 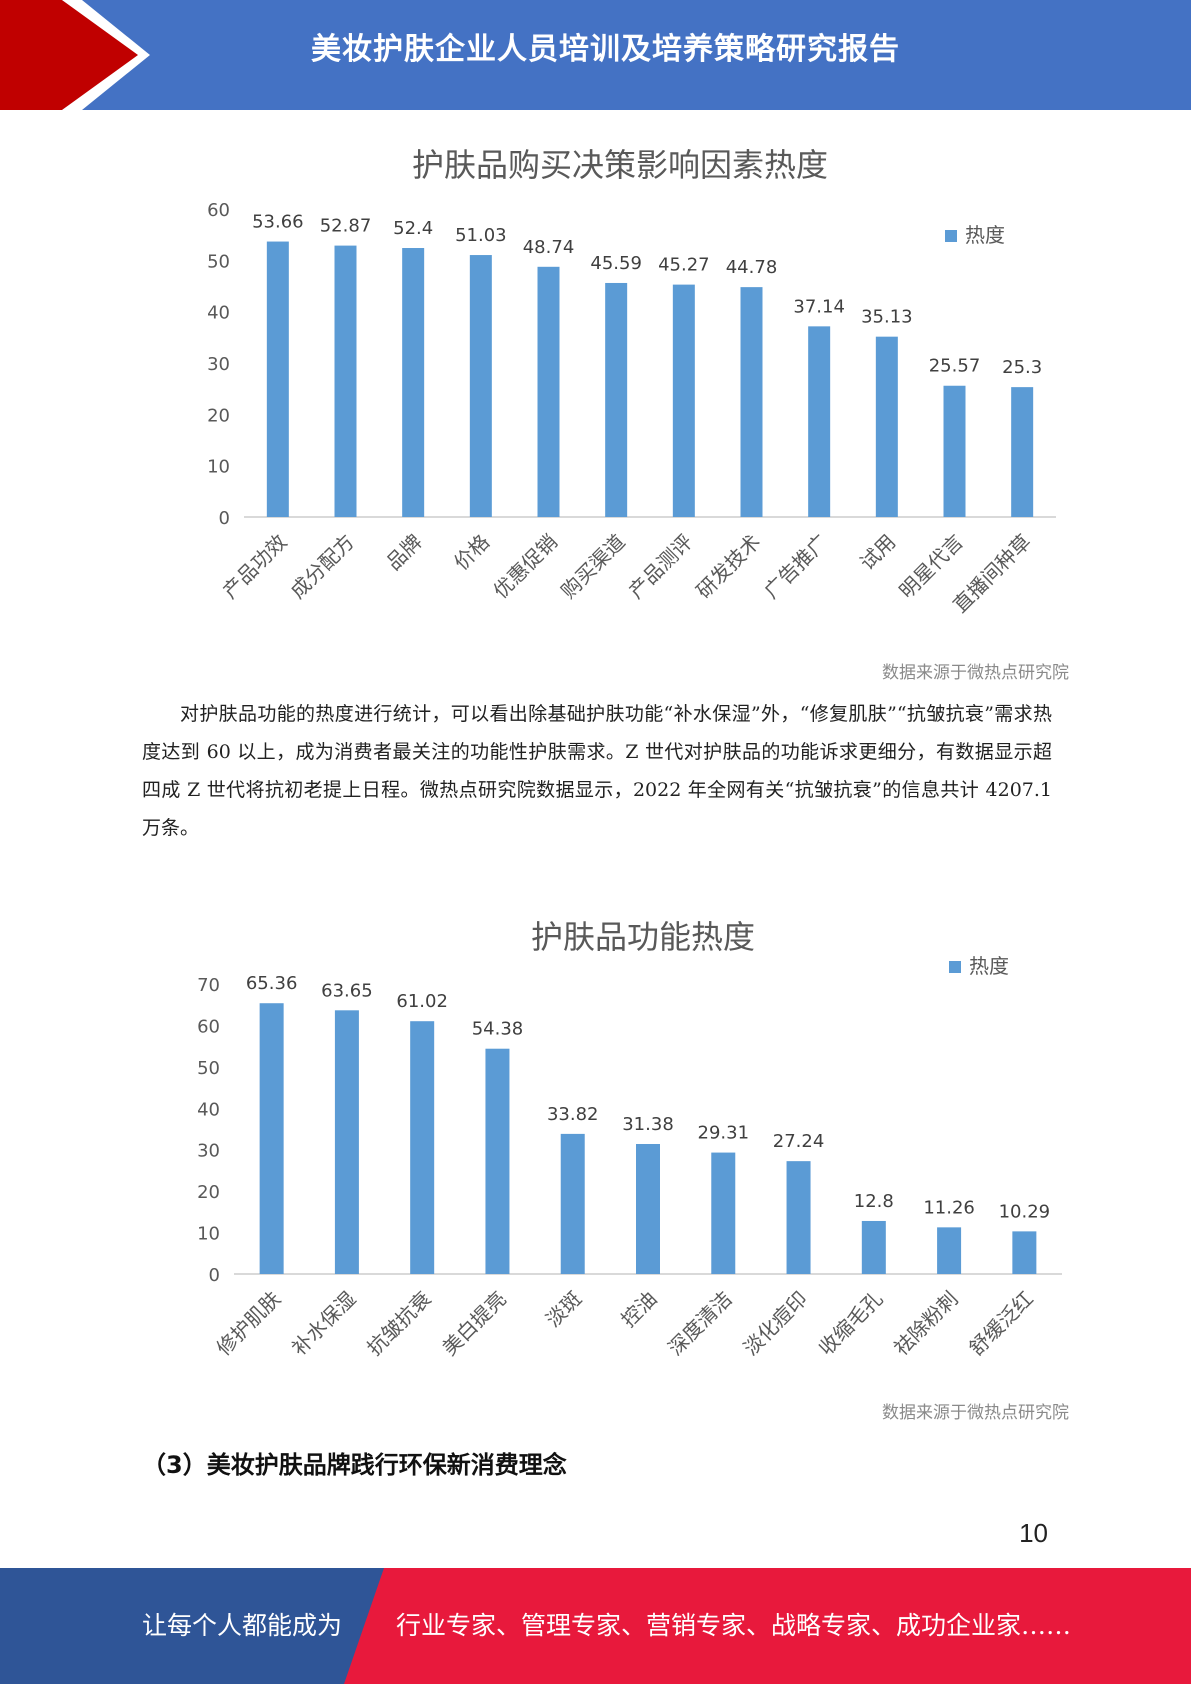 I want to click on y-tick-label: 70, so click(x=208, y=985).